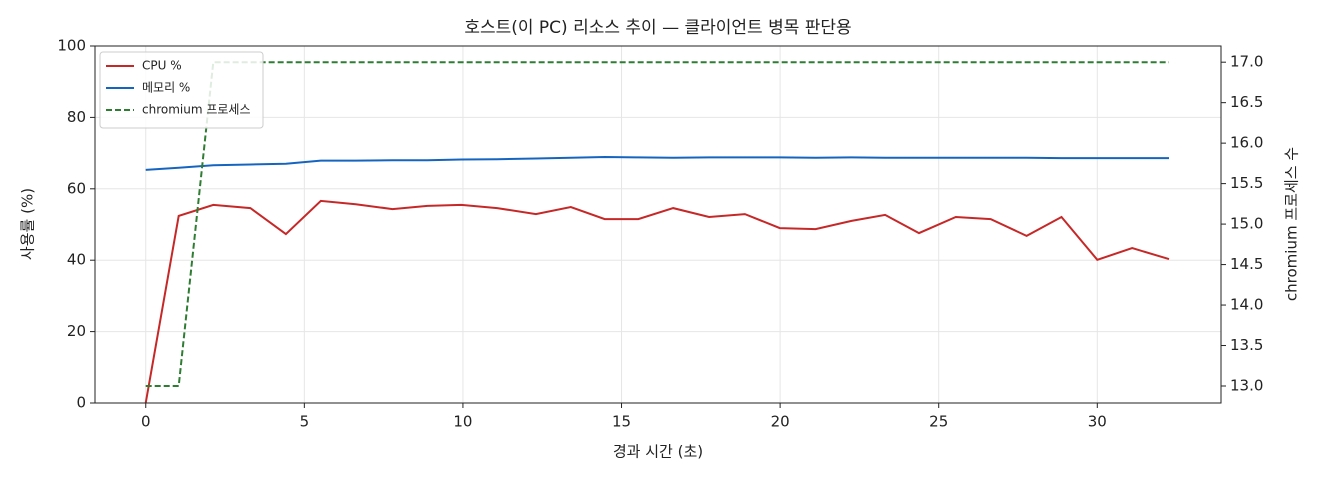 This screenshot has width=1320, height=480. Describe the element at coordinates (658, 452) in the screenshot. I see `x-axis-label: 경과 시간 (초)` at that location.